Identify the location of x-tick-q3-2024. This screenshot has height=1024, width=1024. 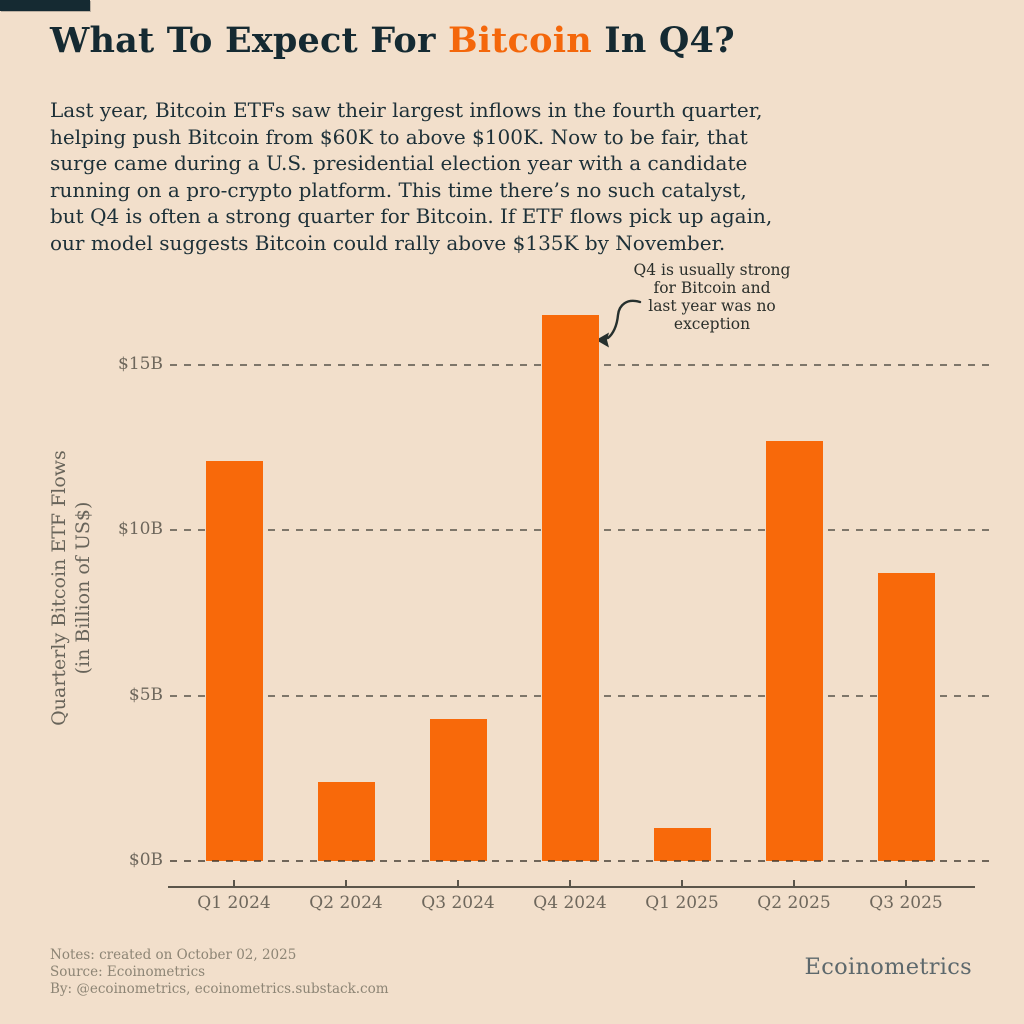
(458, 884).